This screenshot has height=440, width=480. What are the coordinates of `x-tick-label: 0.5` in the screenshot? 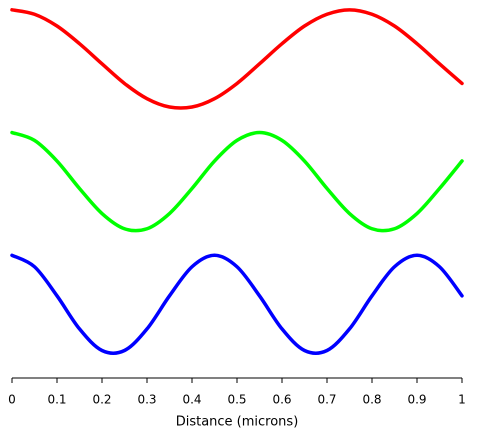 It's located at (236, 400).